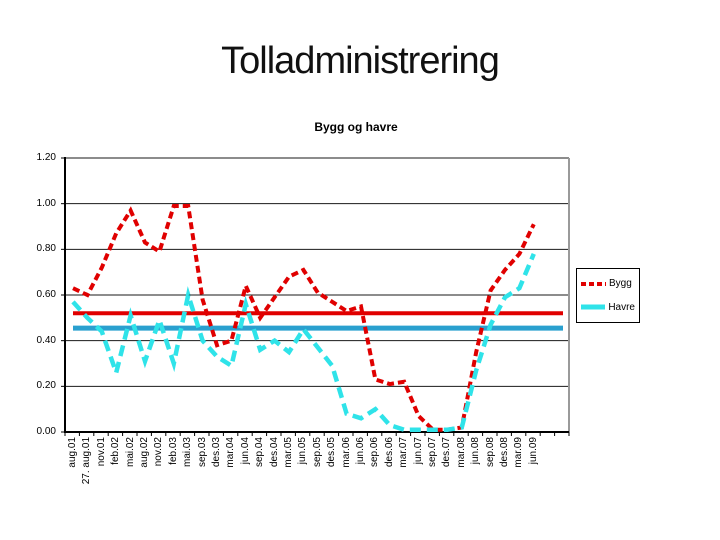  I want to click on y-axis-label: 0.80, so click(46, 249).